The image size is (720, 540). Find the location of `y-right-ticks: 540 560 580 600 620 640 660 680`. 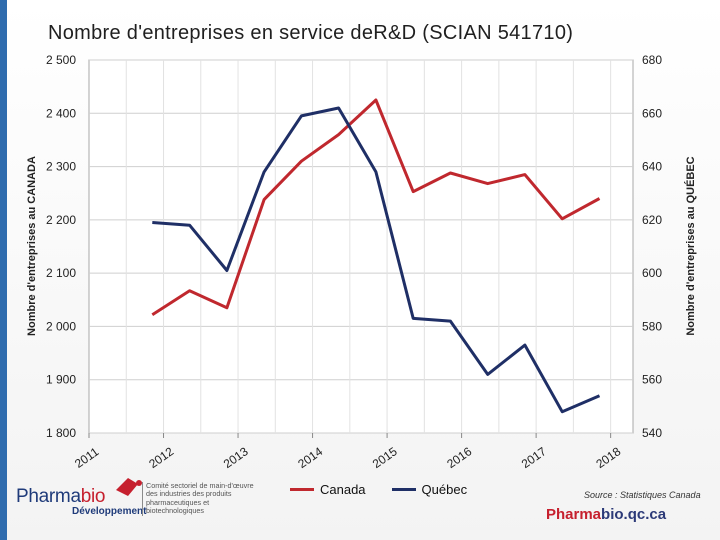

y-right-ticks: 540 560 580 600 620 640 660 680 is located at coordinates (652, 246).